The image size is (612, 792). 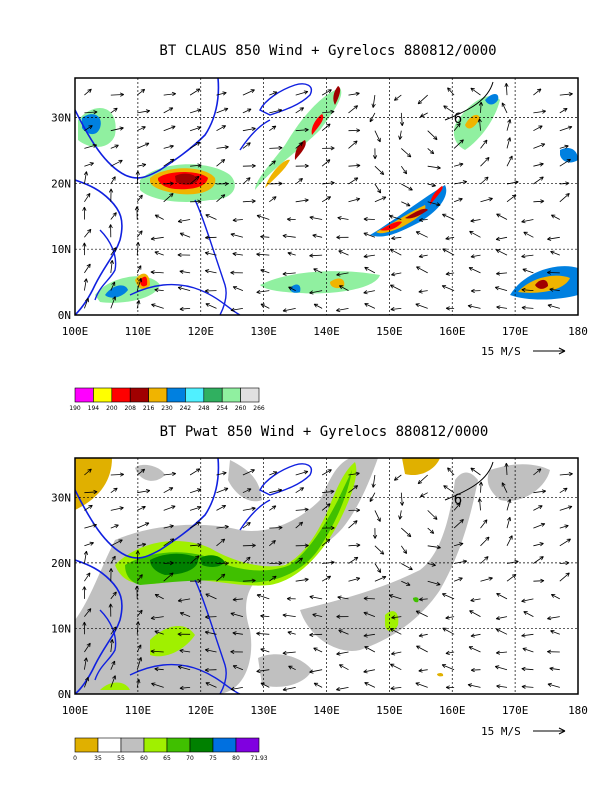 I want to click on x-tick-label: 120E, so click(x=201, y=710).